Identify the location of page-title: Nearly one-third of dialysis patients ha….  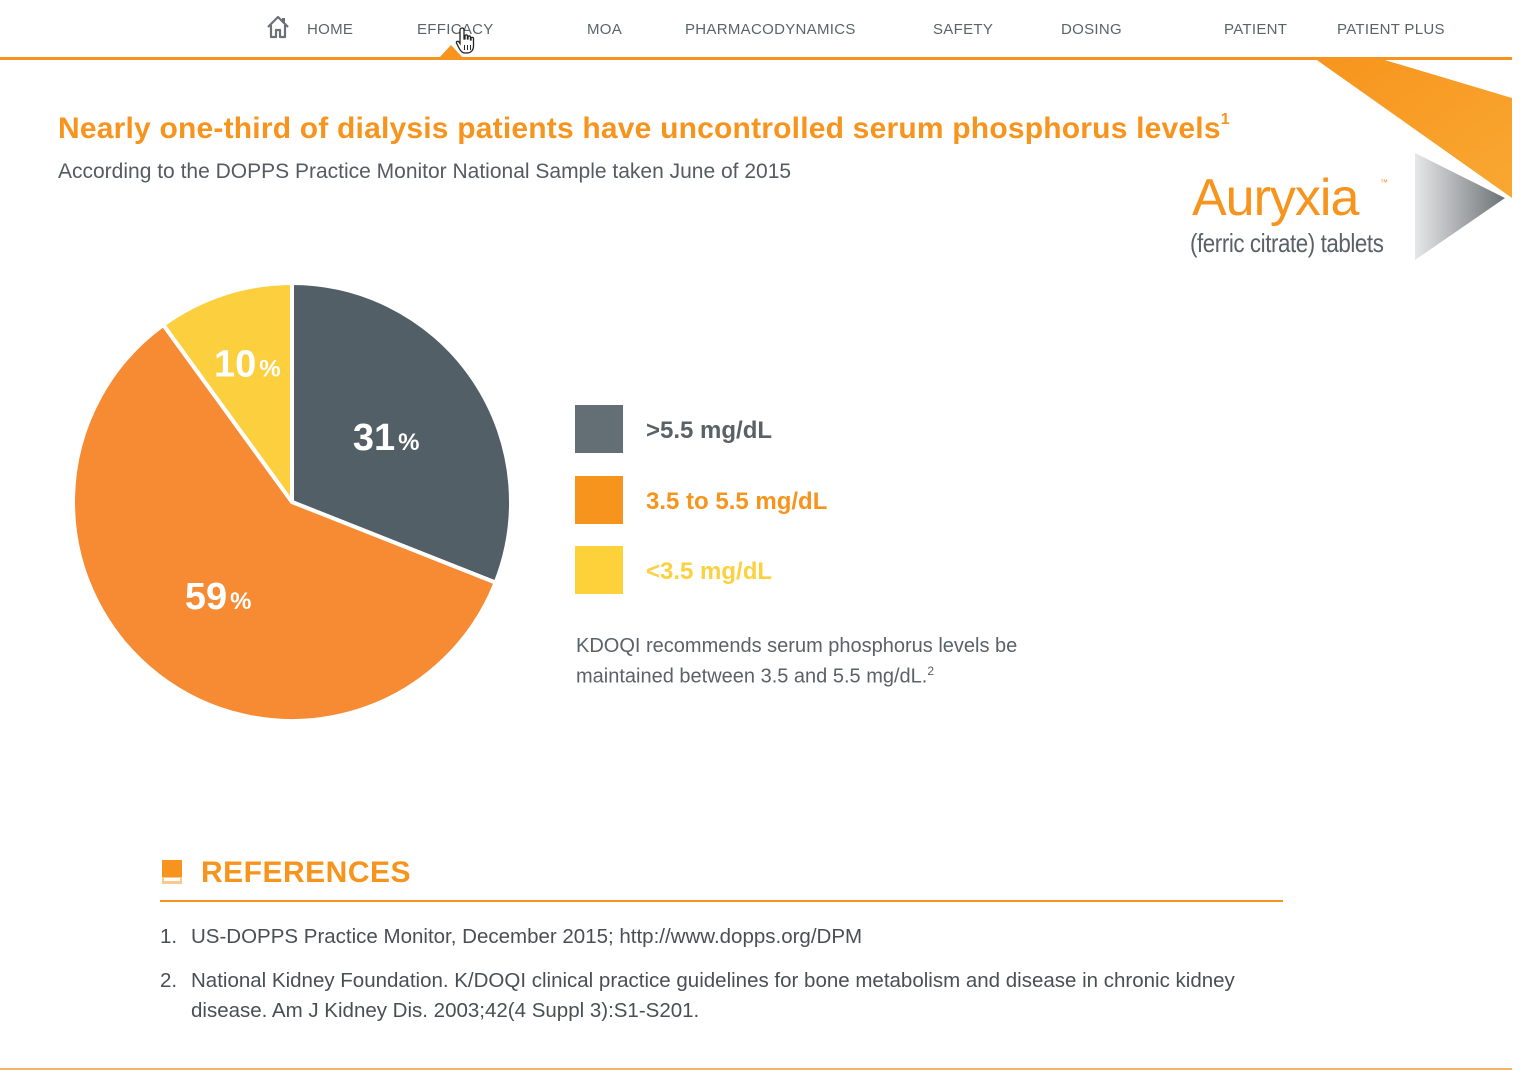
(644, 128).